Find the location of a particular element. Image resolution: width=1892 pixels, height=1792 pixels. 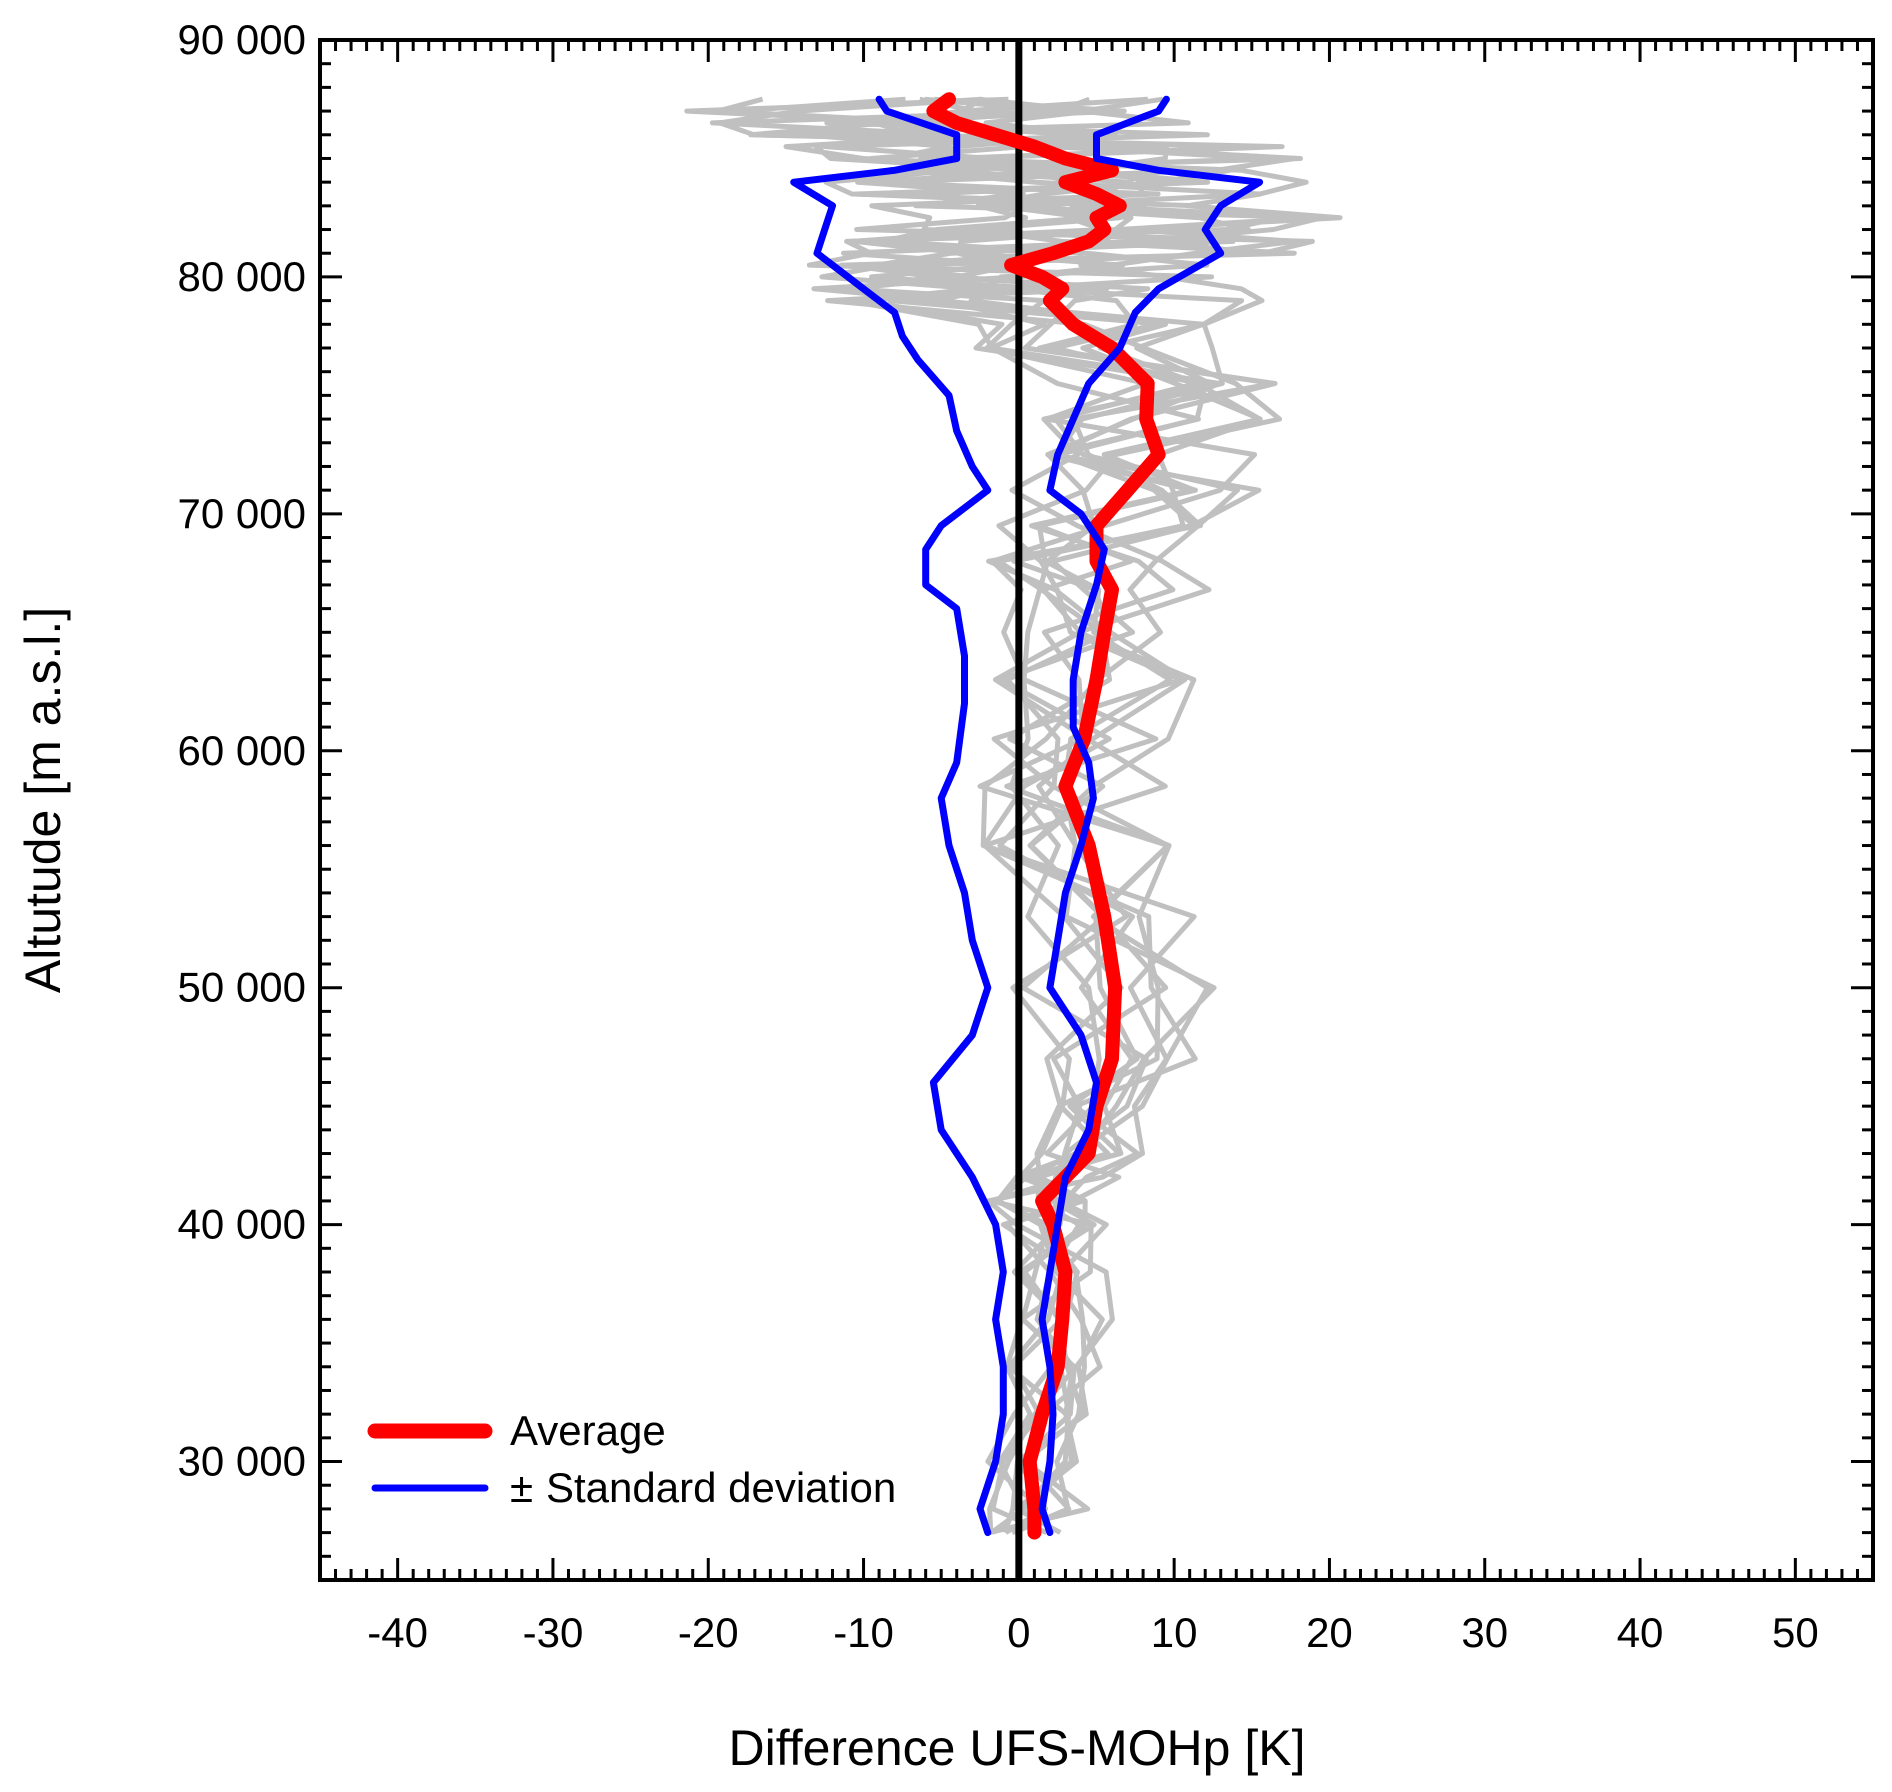

legend-std-label: Standard deviation is located at coordinates (721, 1487).